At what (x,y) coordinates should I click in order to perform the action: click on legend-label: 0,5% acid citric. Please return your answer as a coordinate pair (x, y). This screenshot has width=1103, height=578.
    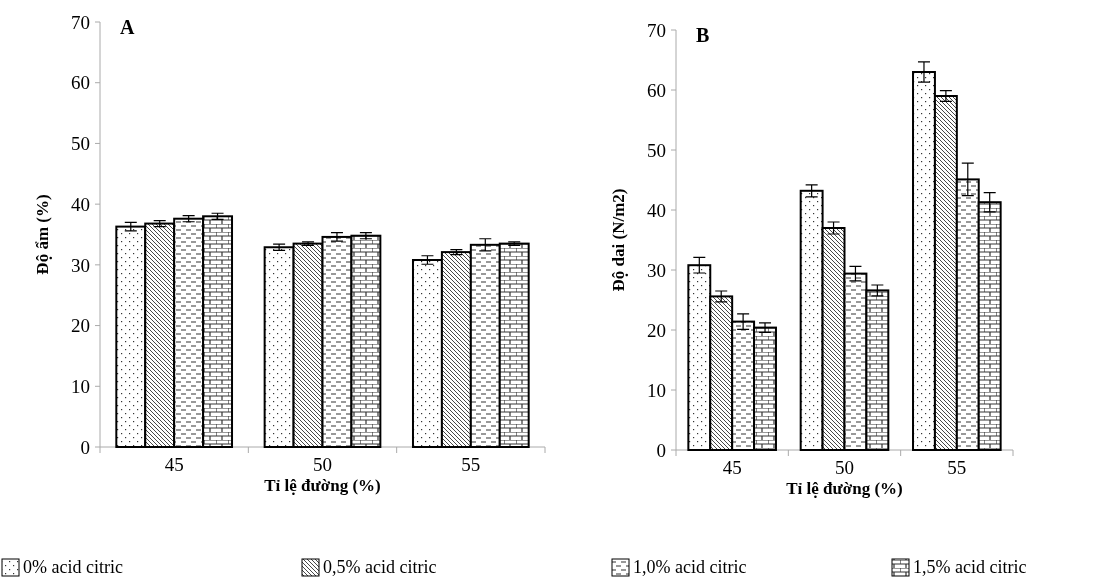
    Looking at the image, I should click on (380, 567).